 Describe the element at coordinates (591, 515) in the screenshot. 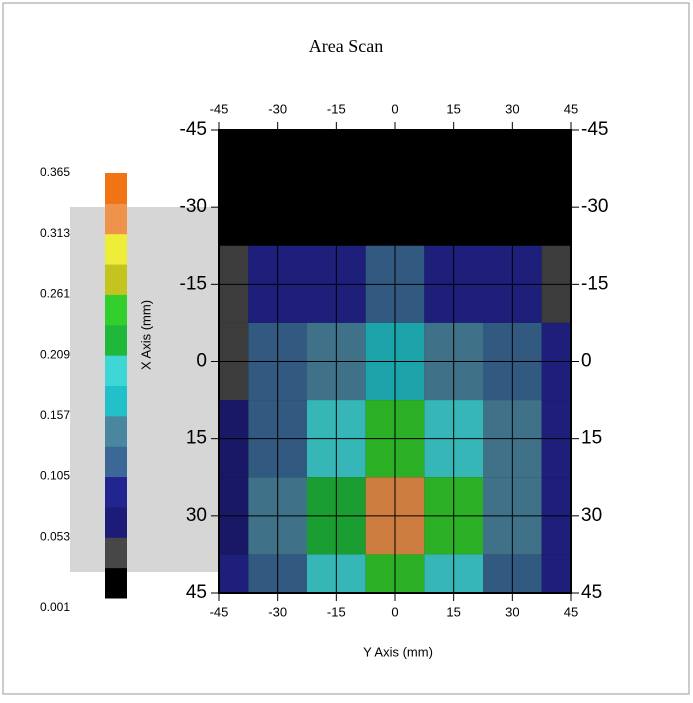

I see `y-tick-label-right: 30` at that location.